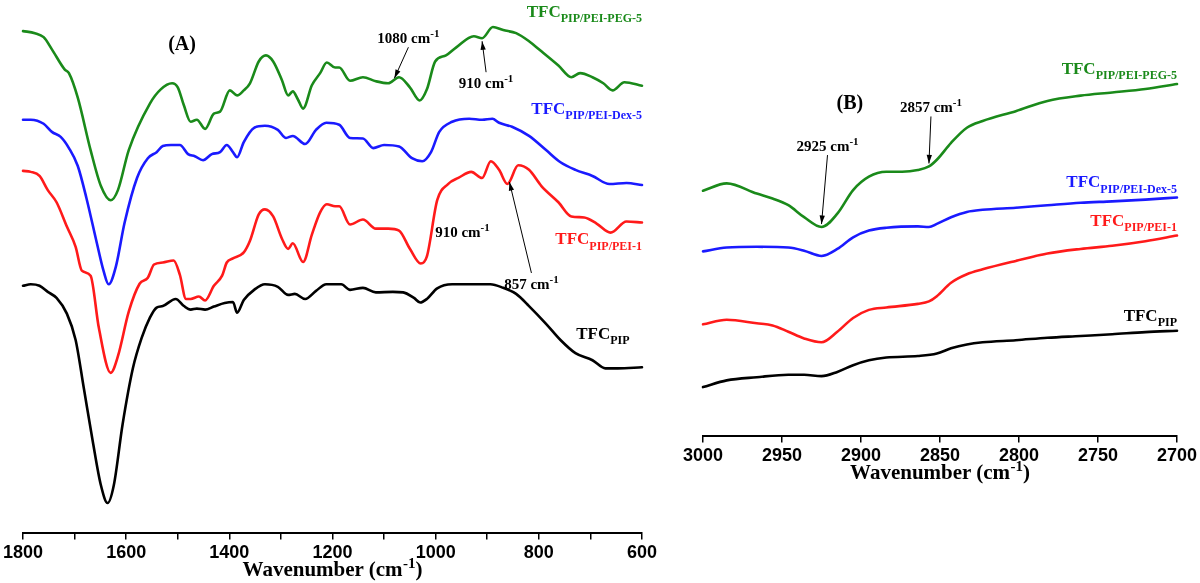 The height and width of the screenshot is (583, 1200). What do you see at coordinates (126, 552) in the screenshot?
I see `x-tick-label: 1600` at bounding box center [126, 552].